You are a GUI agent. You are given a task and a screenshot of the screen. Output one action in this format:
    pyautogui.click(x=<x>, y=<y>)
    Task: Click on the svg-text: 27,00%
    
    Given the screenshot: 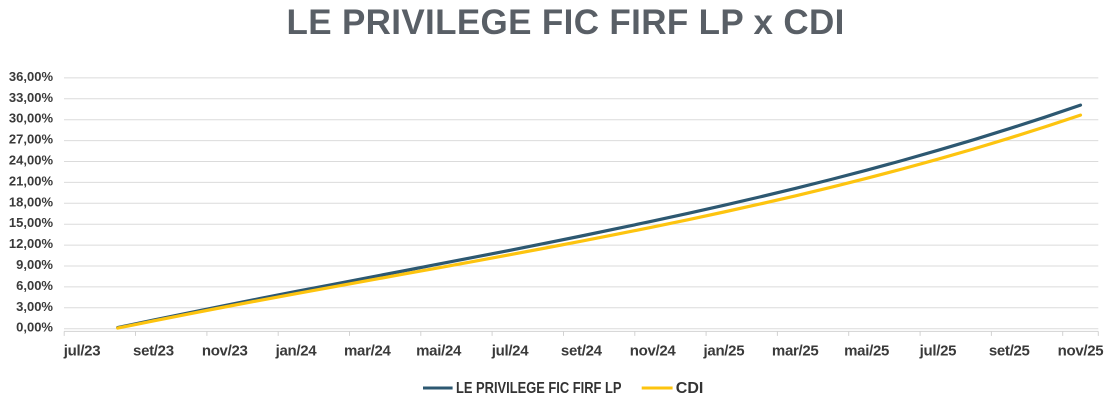 What is the action you would take?
    pyautogui.click(x=31, y=139)
    